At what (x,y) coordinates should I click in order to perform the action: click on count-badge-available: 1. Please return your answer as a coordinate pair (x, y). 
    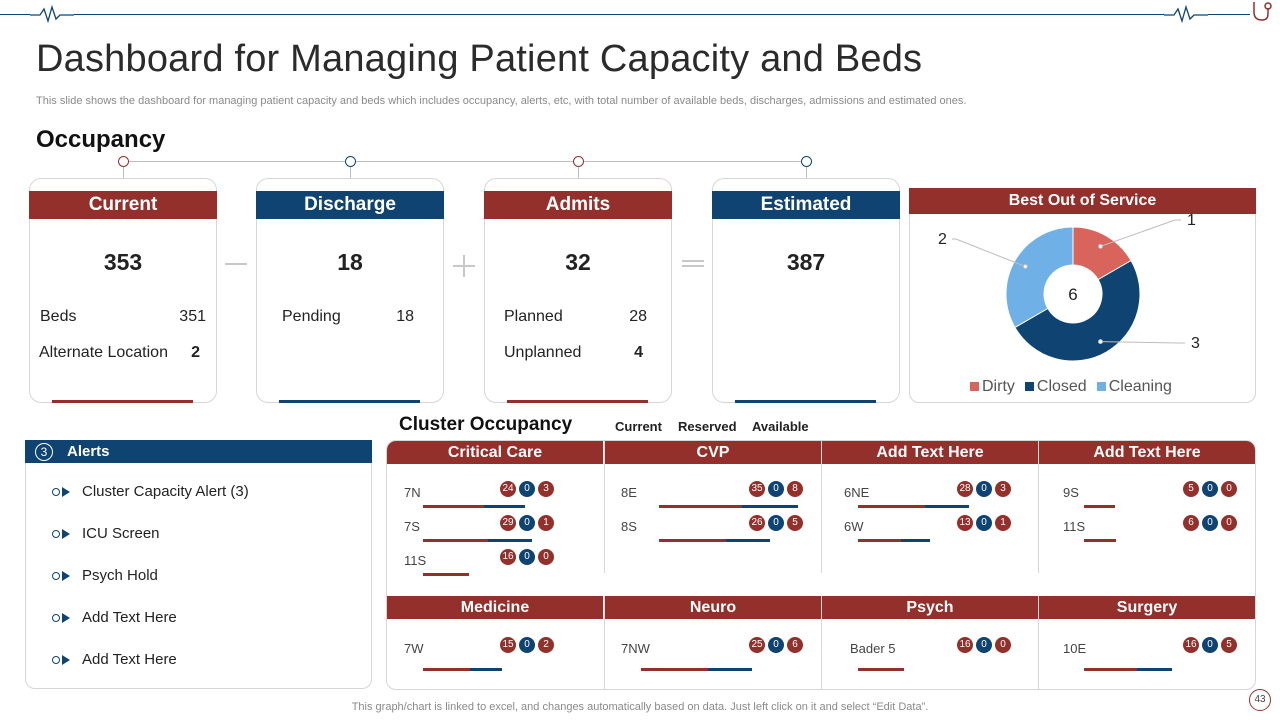
    Looking at the image, I should click on (546, 523).